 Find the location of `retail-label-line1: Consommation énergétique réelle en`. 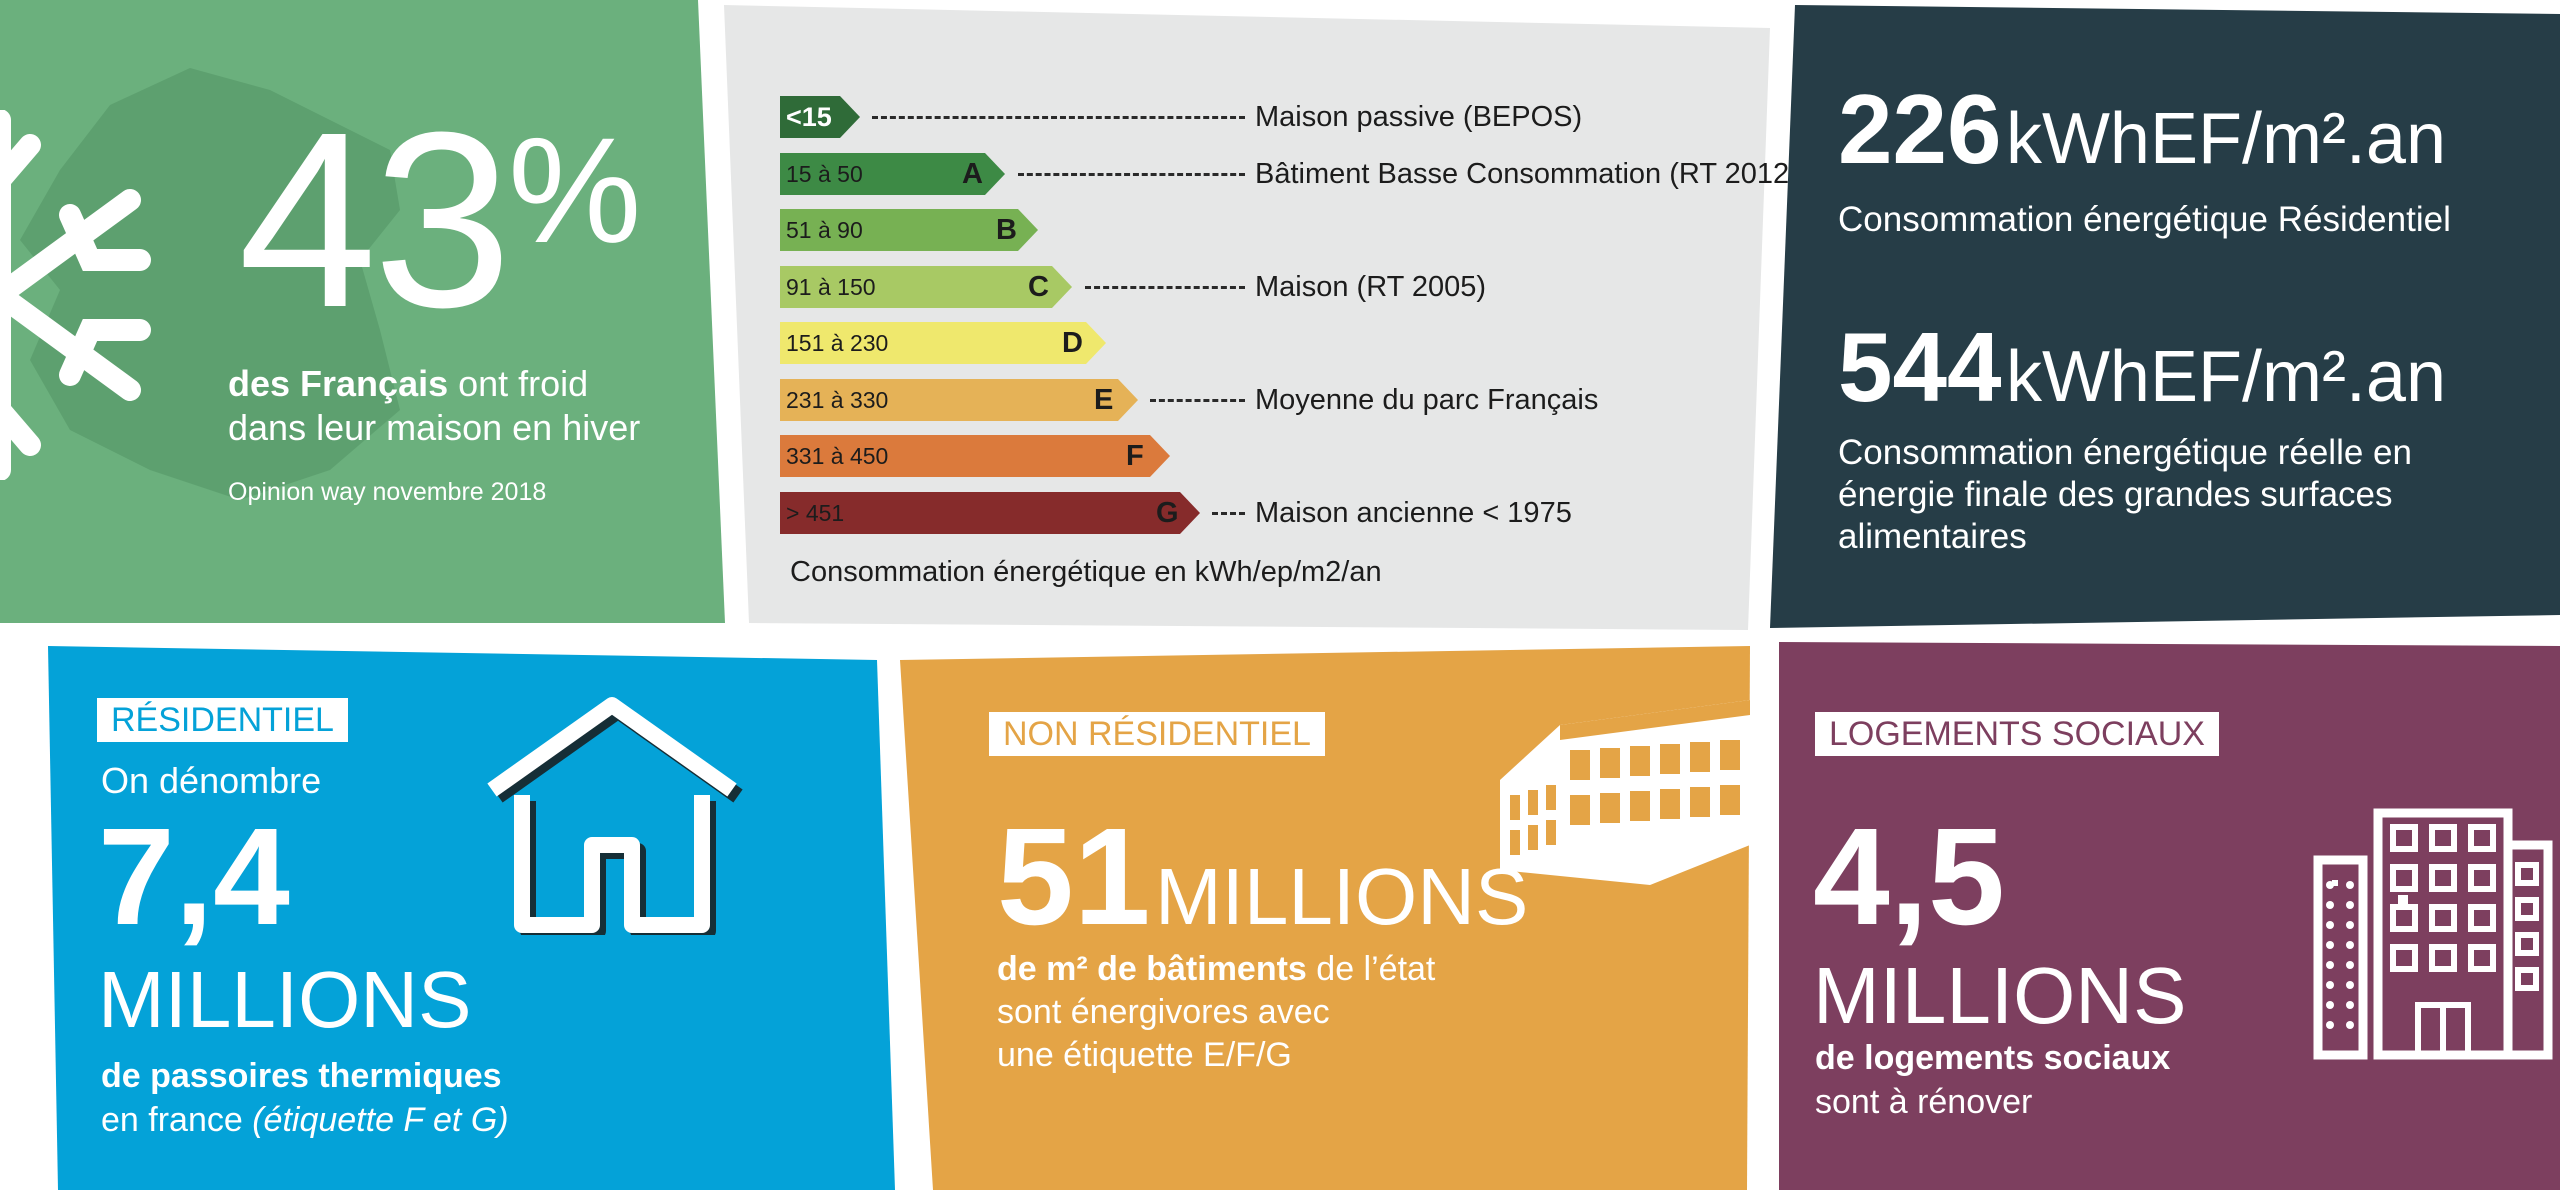

retail-label-line1: Consommation énergétique réelle en is located at coordinates (2125, 452).